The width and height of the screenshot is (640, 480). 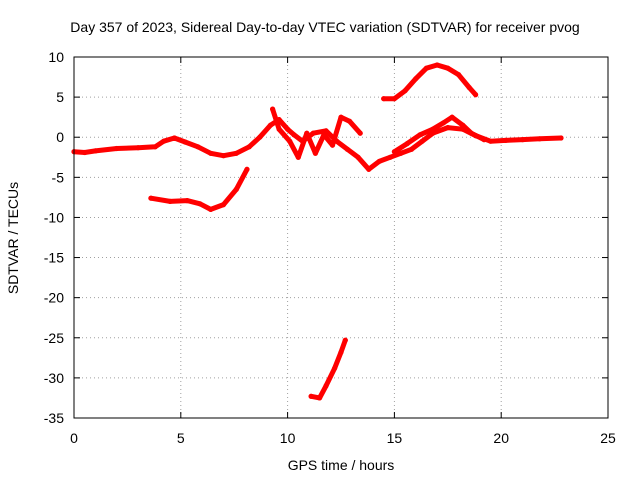 What do you see at coordinates (430, 82) in the screenshot?
I see `series-upper-arc` at bounding box center [430, 82].